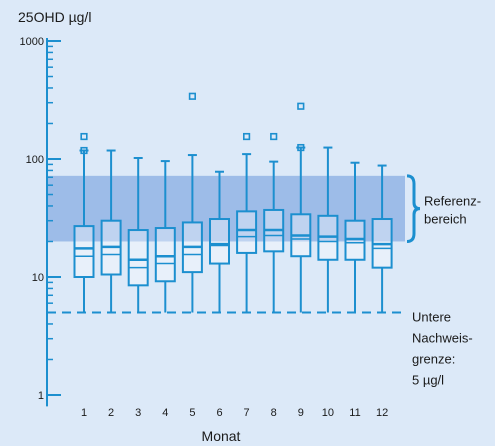  Describe the element at coordinates (442, 338) in the screenshot. I see `detection-limit-label: Nachweis-` at that location.